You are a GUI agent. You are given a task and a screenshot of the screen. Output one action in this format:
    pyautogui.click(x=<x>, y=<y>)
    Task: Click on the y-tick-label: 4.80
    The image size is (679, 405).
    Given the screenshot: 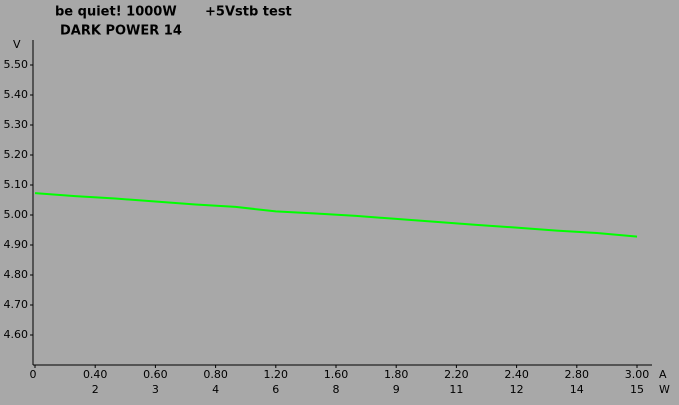 What is the action you would take?
    pyautogui.click(x=16, y=274)
    